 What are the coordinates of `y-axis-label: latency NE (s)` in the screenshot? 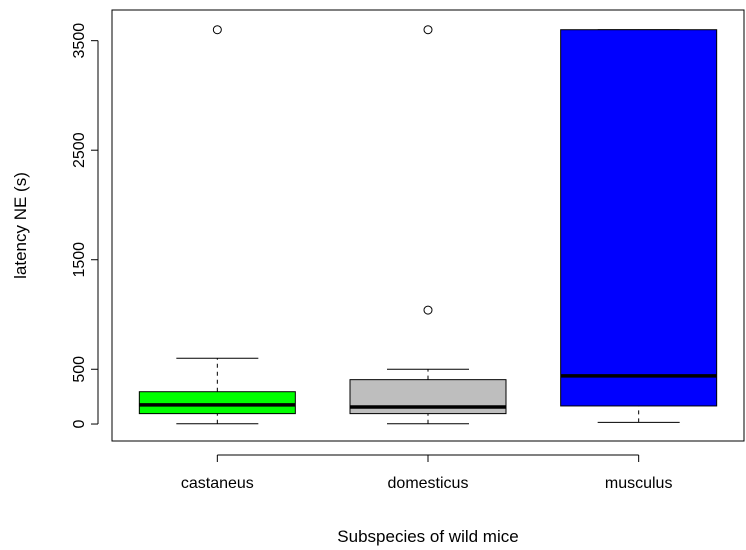 It's located at (20, 225).